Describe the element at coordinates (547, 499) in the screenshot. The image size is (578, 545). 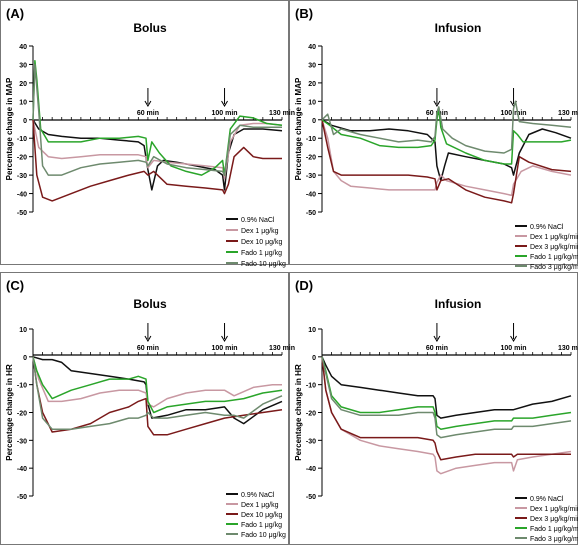
I see `panel-d-legend-label: 0.9% NaCl` at that location.